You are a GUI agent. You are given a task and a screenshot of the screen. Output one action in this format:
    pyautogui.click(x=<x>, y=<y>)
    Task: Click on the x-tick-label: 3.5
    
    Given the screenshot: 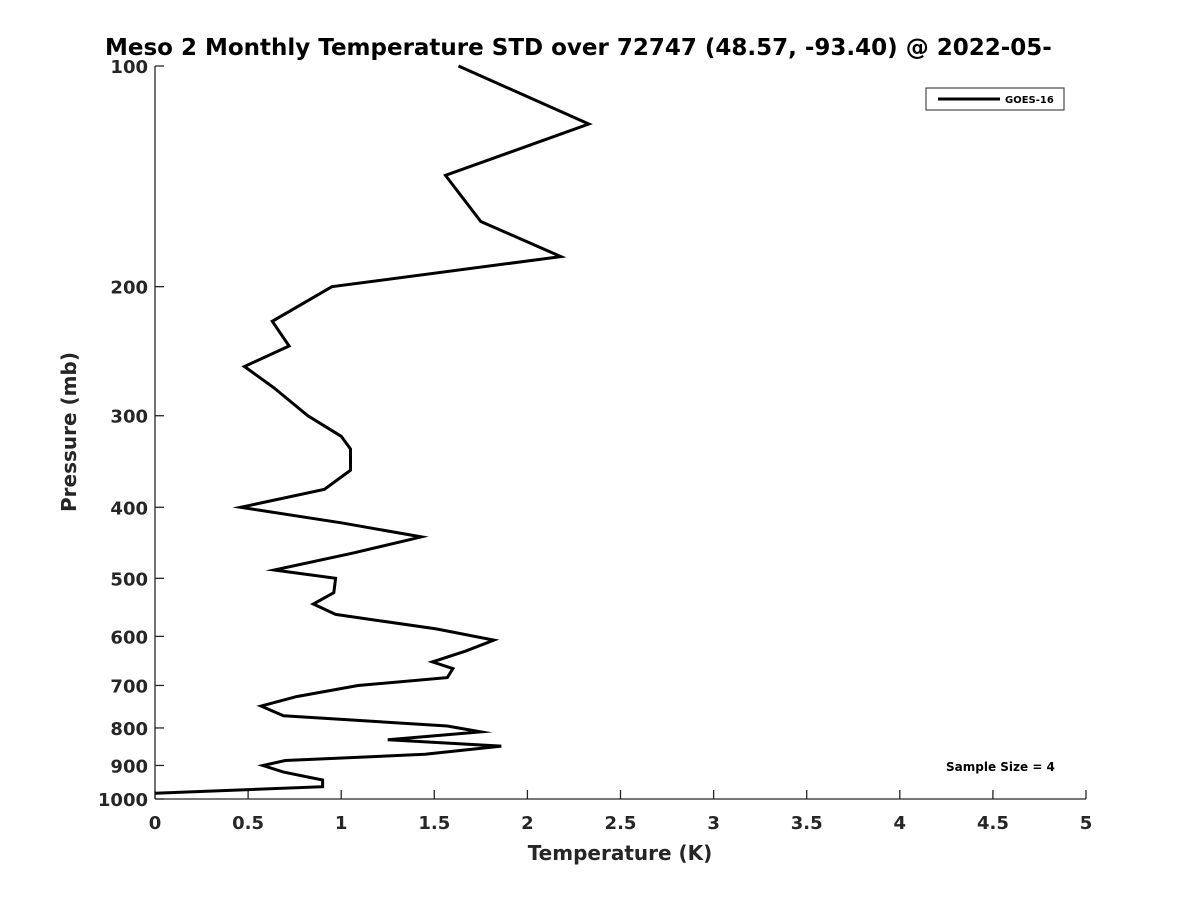 What is the action you would take?
    pyautogui.click(x=807, y=823)
    